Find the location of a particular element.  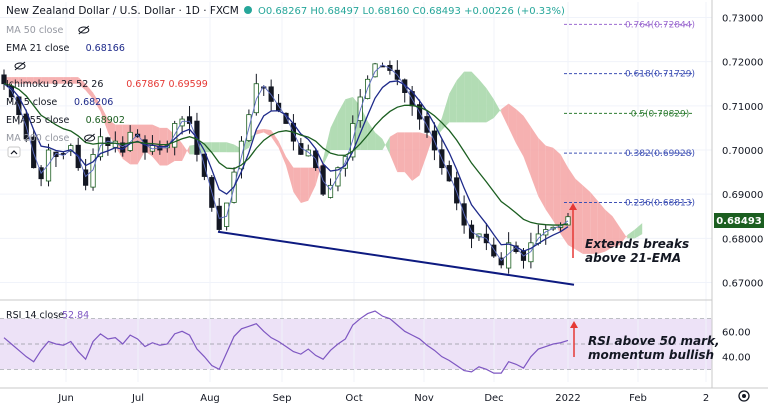

legend-row: EMA 21 close 0.68166 is located at coordinates (65, 48).